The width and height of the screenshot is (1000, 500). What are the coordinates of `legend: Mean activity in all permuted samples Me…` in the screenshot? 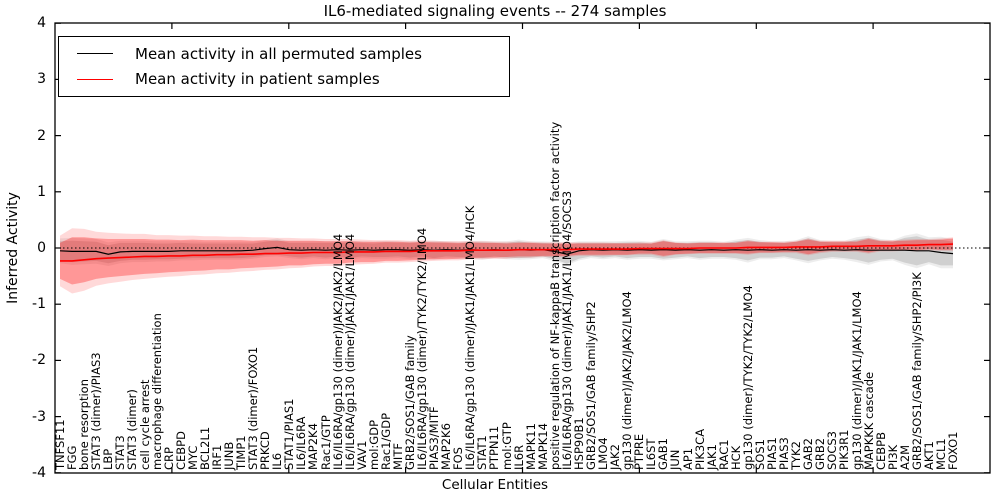 It's located at (284, 66).